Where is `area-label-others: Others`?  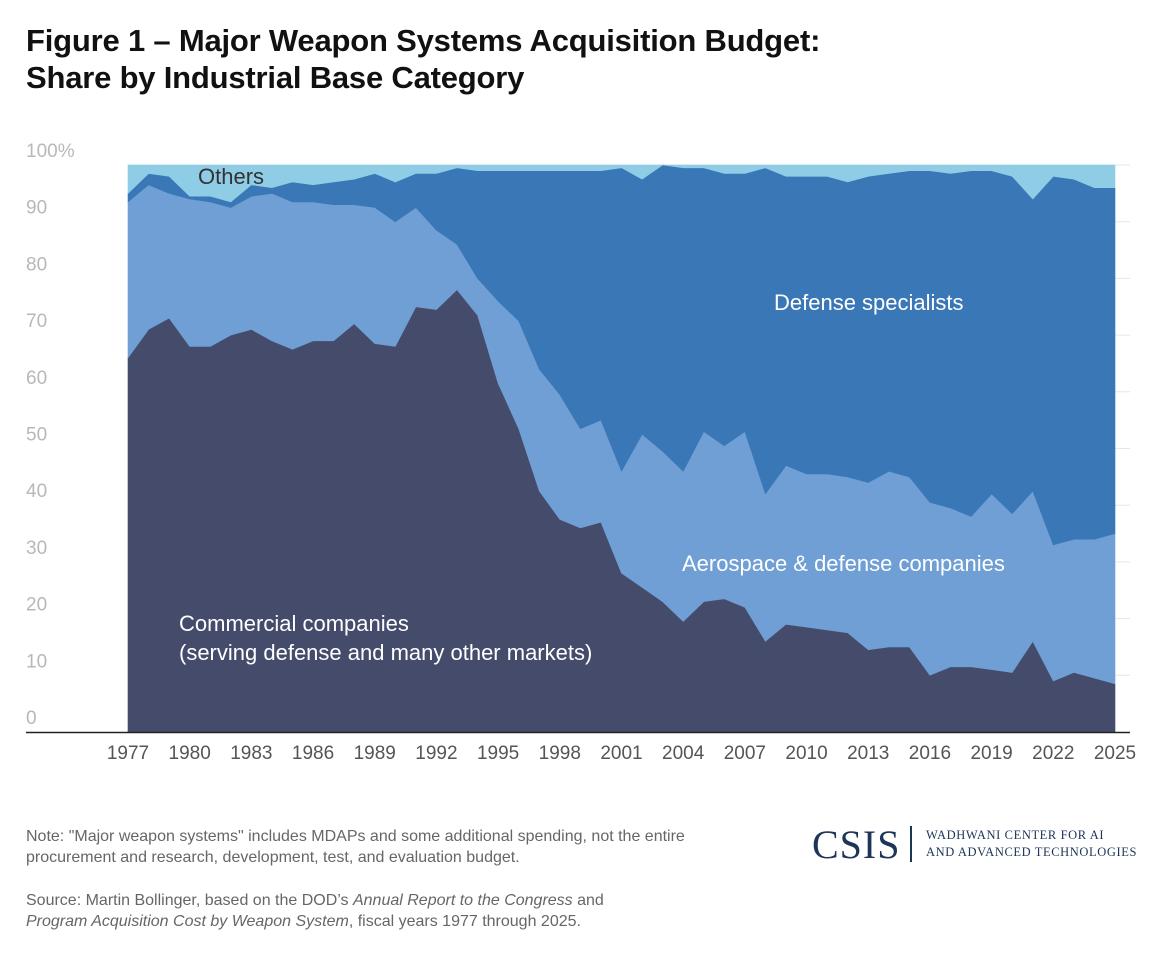
area-label-others: Others is located at coordinates (231, 176).